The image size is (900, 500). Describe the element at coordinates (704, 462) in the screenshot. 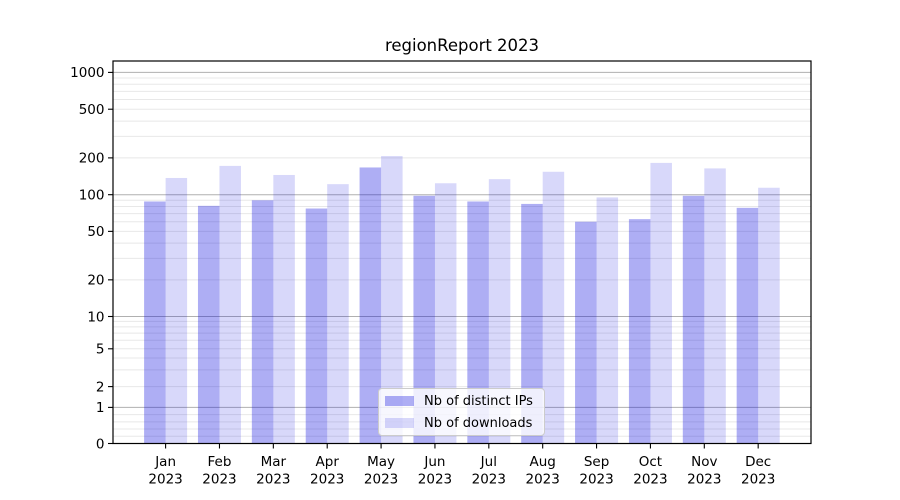

I see `x-tick-label-month: Nov` at that location.